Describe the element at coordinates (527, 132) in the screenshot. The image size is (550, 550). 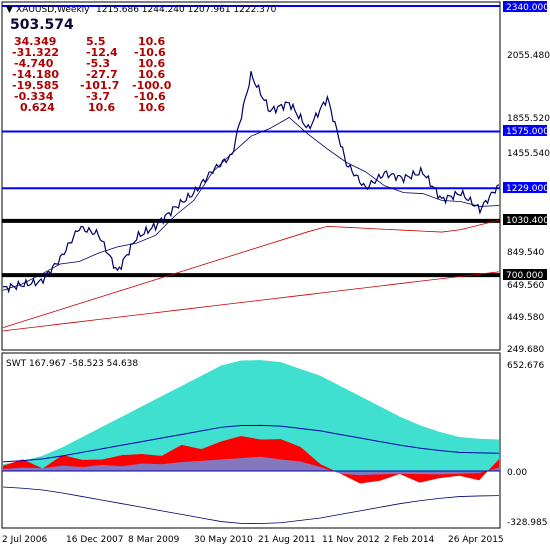
I see `level-label: 1575.000` at that location.